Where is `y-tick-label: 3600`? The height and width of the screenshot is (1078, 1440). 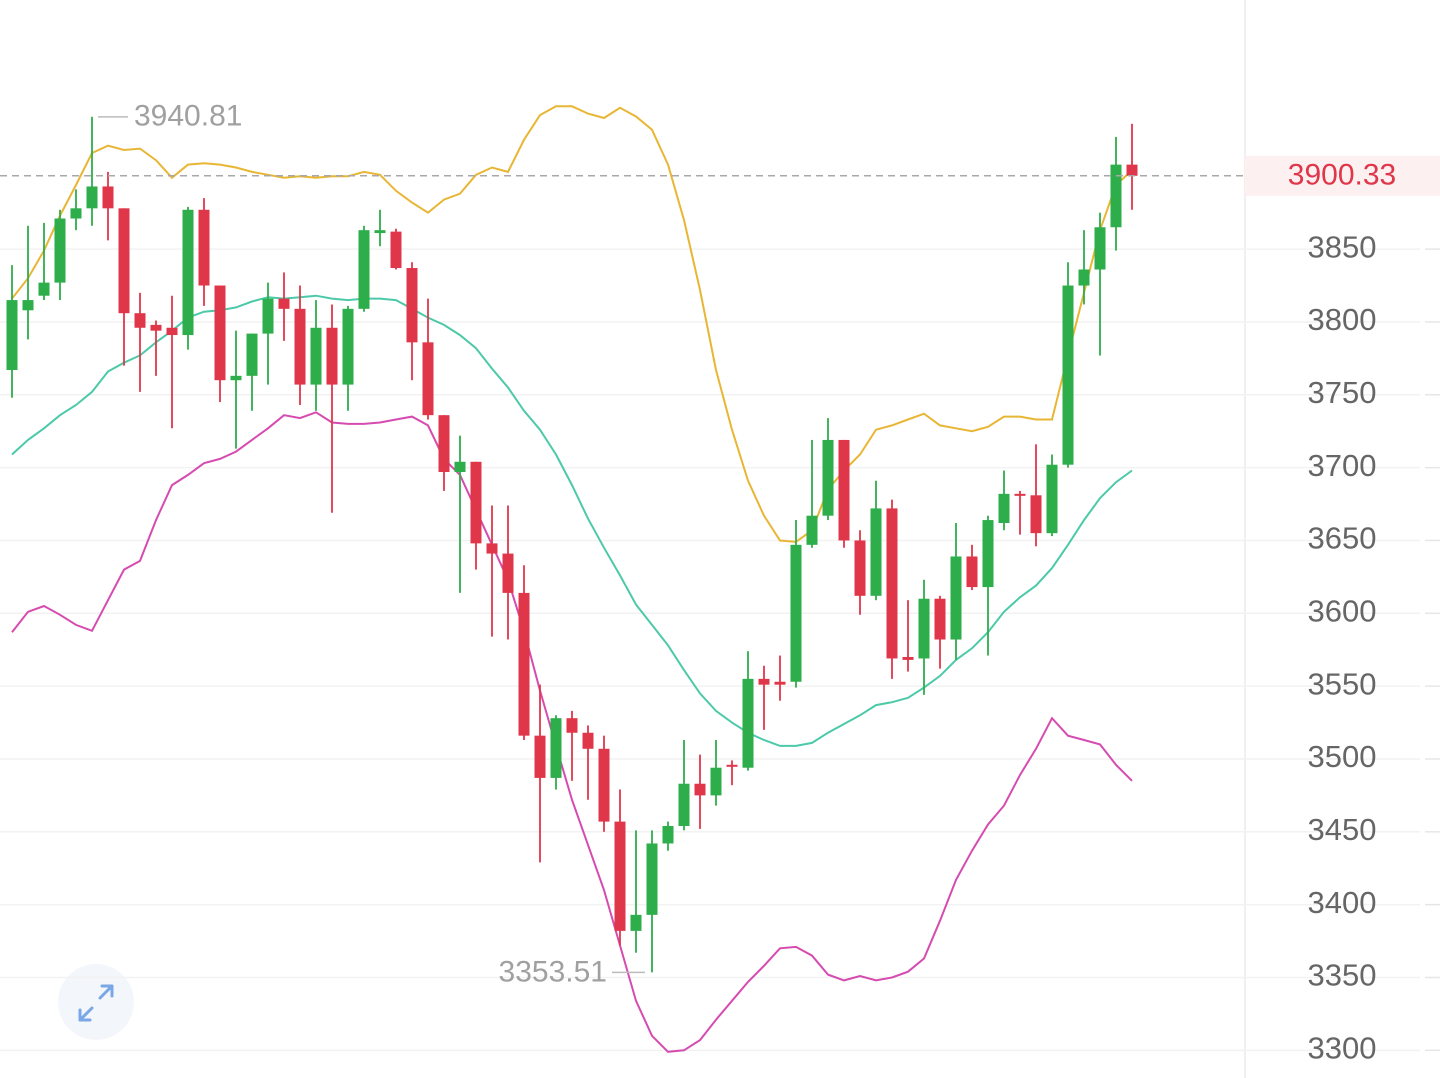 y-tick-label: 3600 is located at coordinates (1342, 610).